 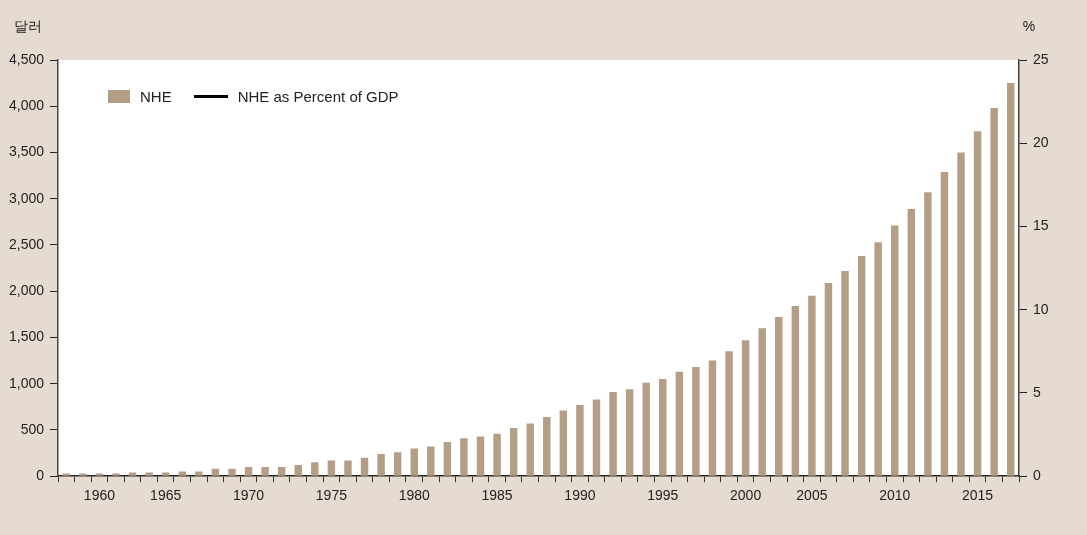 I want to click on x-tick-label: 1980, so click(x=414, y=495).